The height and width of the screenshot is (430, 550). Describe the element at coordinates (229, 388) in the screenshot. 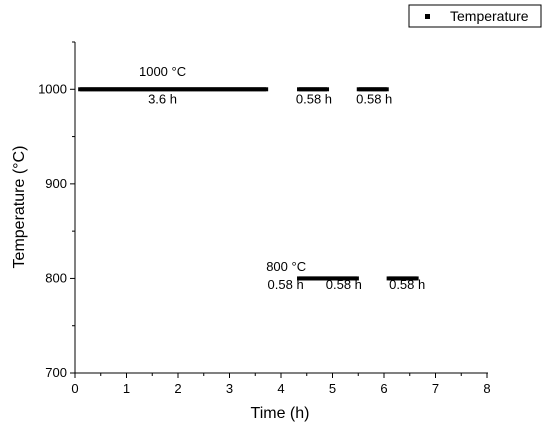

I see `x-tick-label: 3` at that location.